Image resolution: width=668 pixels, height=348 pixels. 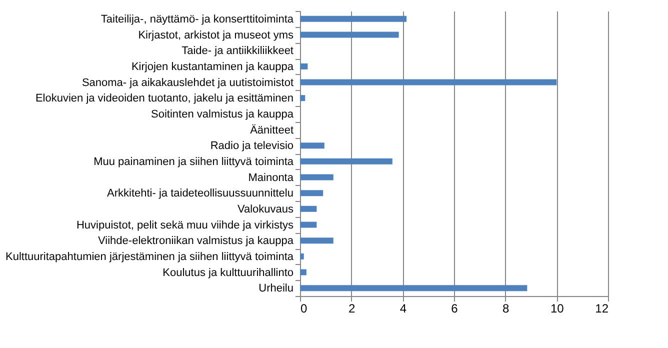 I want to click on x-tick-label: 2, so click(x=352, y=309).